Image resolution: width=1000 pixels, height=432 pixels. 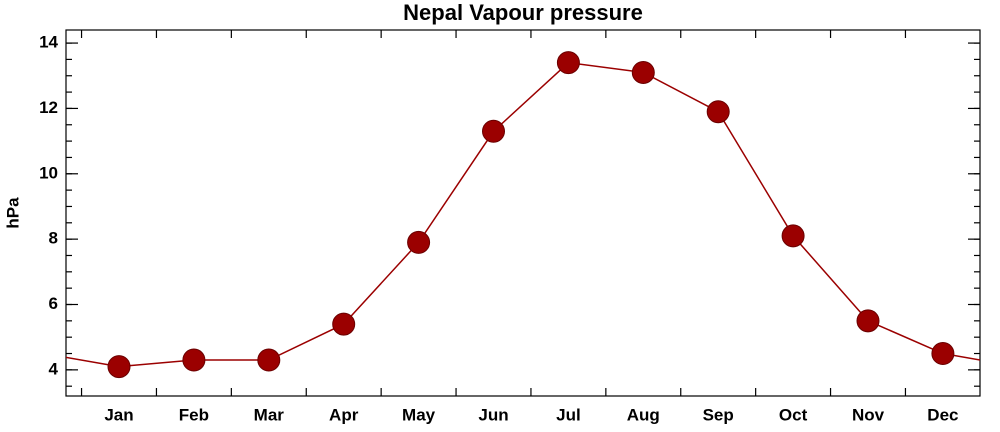 What do you see at coordinates (48, 42) in the screenshot?
I see `y-tick-label: 14` at bounding box center [48, 42].